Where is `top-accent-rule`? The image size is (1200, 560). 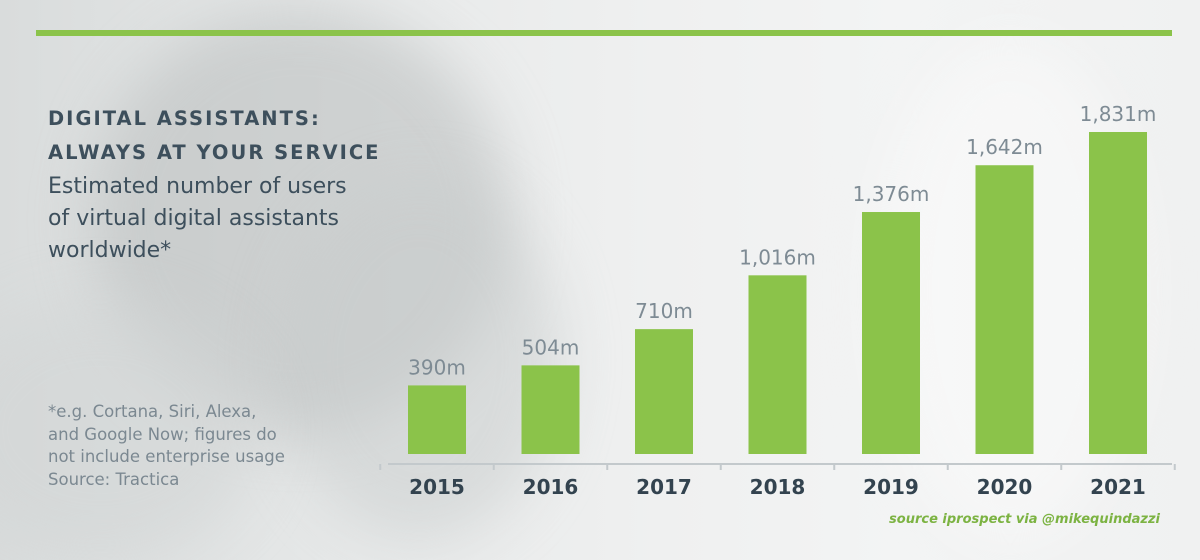 top-accent-rule is located at coordinates (604, 33).